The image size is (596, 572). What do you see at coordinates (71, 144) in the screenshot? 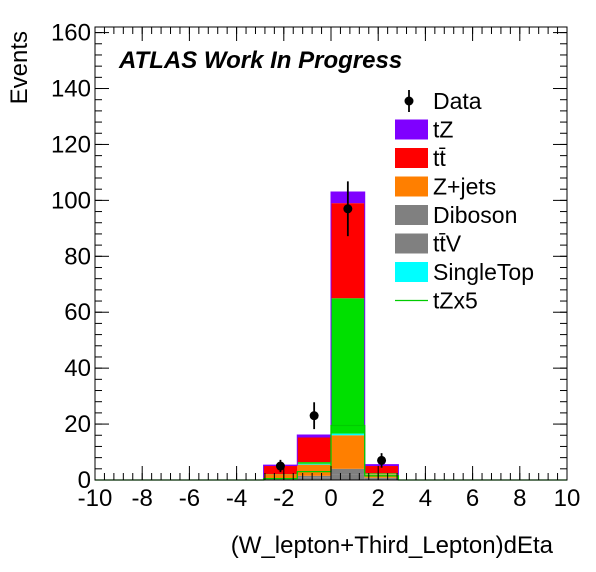
I see `y-tick-label-6: 120` at bounding box center [71, 144].